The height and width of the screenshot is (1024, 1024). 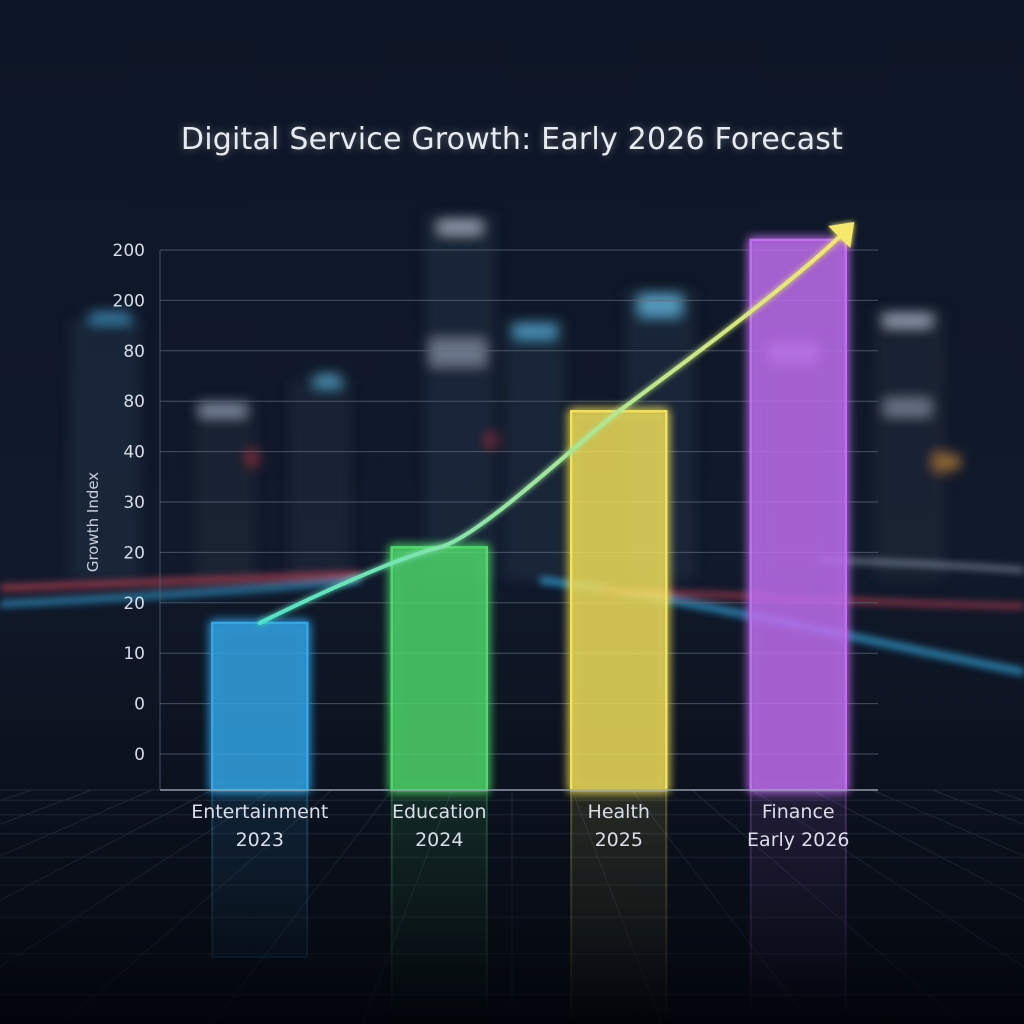 I want to click on category-period-label: 2025, so click(x=619, y=840).